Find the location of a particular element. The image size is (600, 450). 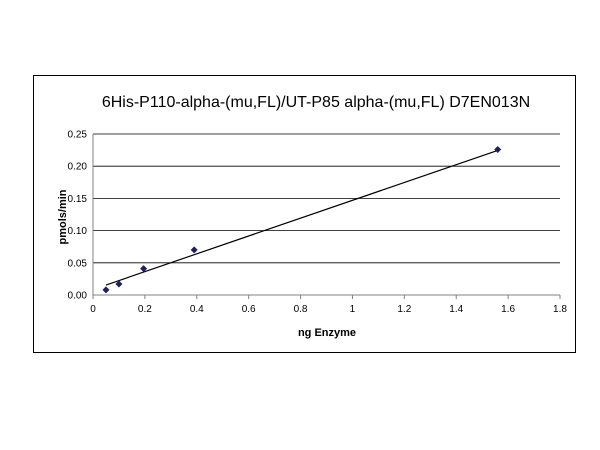

y-tick-label: 0.25 is located at coordinates (78, 135).